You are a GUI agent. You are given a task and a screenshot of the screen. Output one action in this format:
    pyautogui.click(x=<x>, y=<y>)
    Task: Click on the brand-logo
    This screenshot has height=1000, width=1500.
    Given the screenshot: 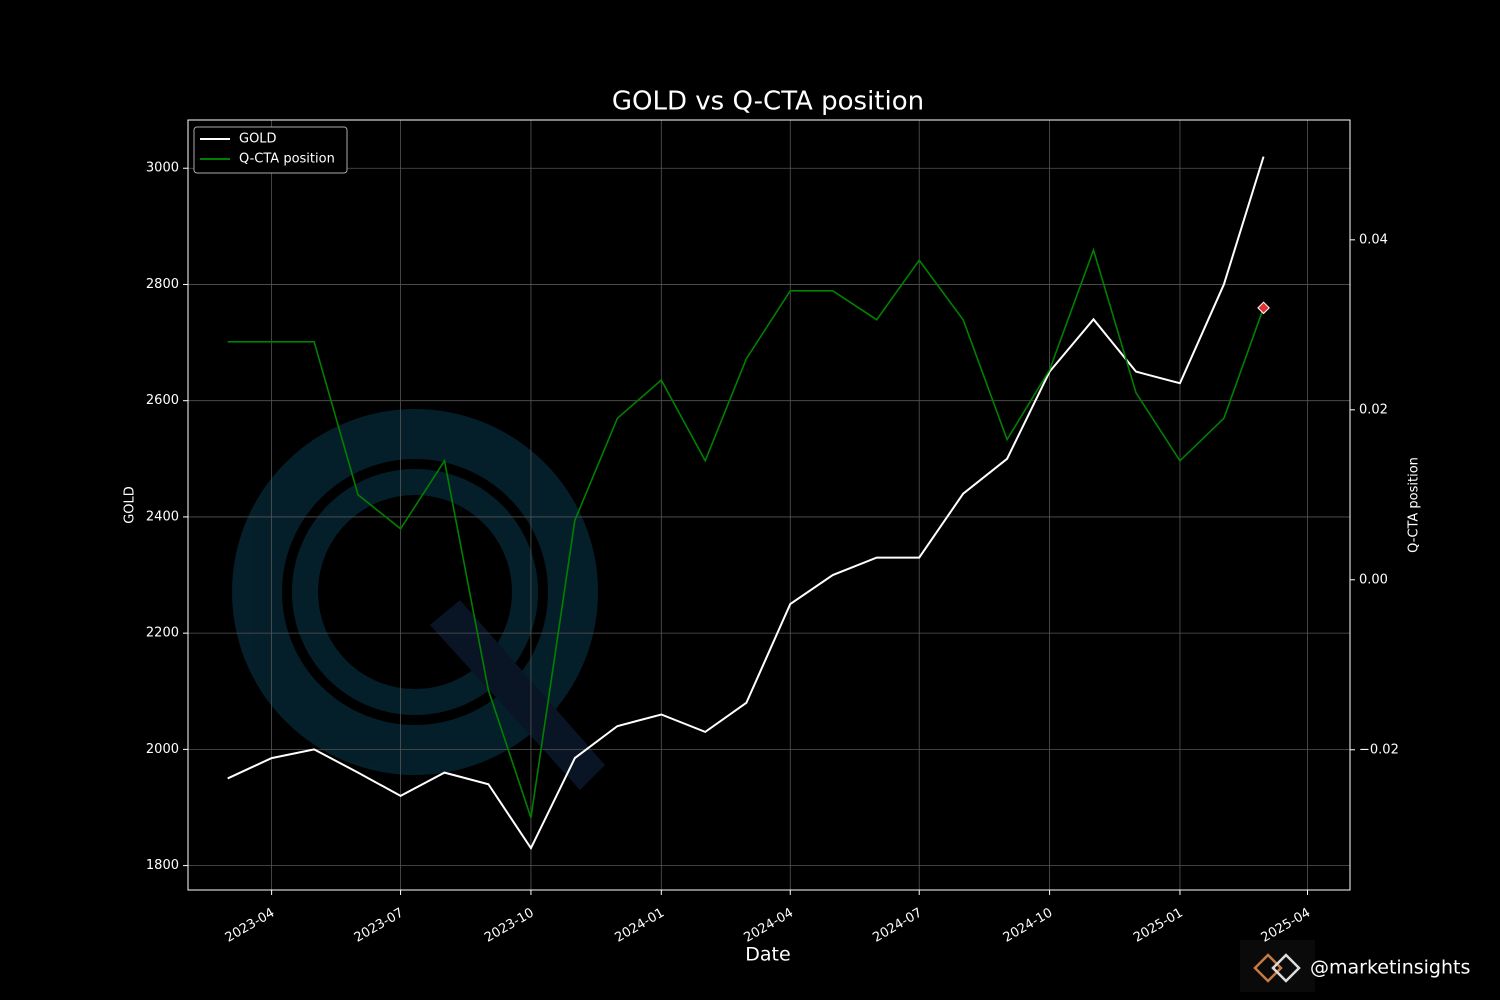 What is the action you would take?
    pyautogui.click(x=1277, y=968)
    